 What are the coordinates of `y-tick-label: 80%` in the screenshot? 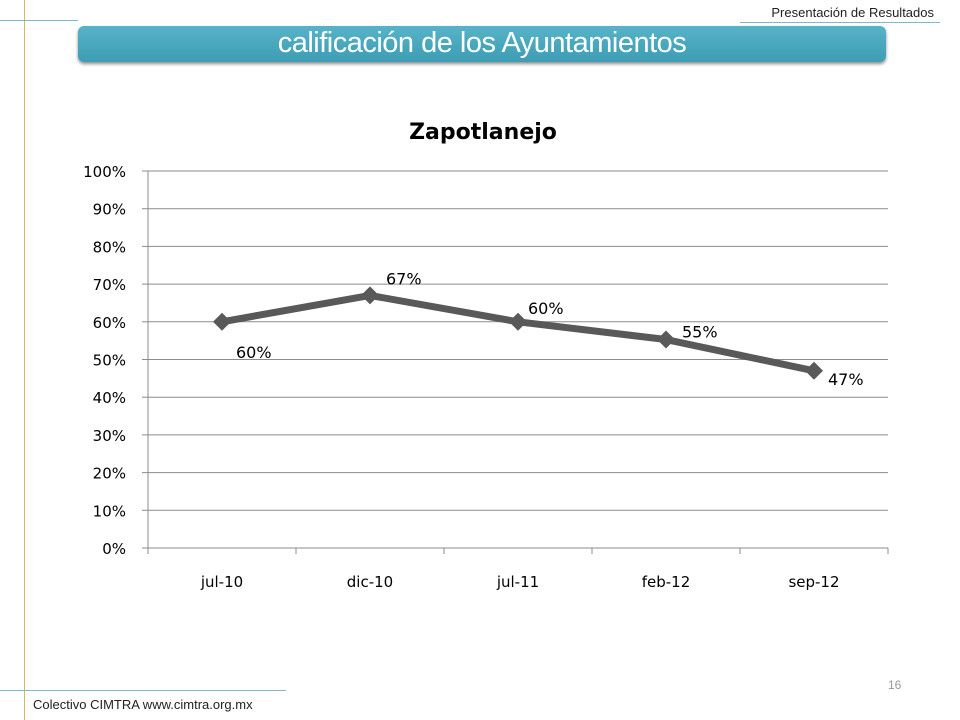 It's located at (109, 247).